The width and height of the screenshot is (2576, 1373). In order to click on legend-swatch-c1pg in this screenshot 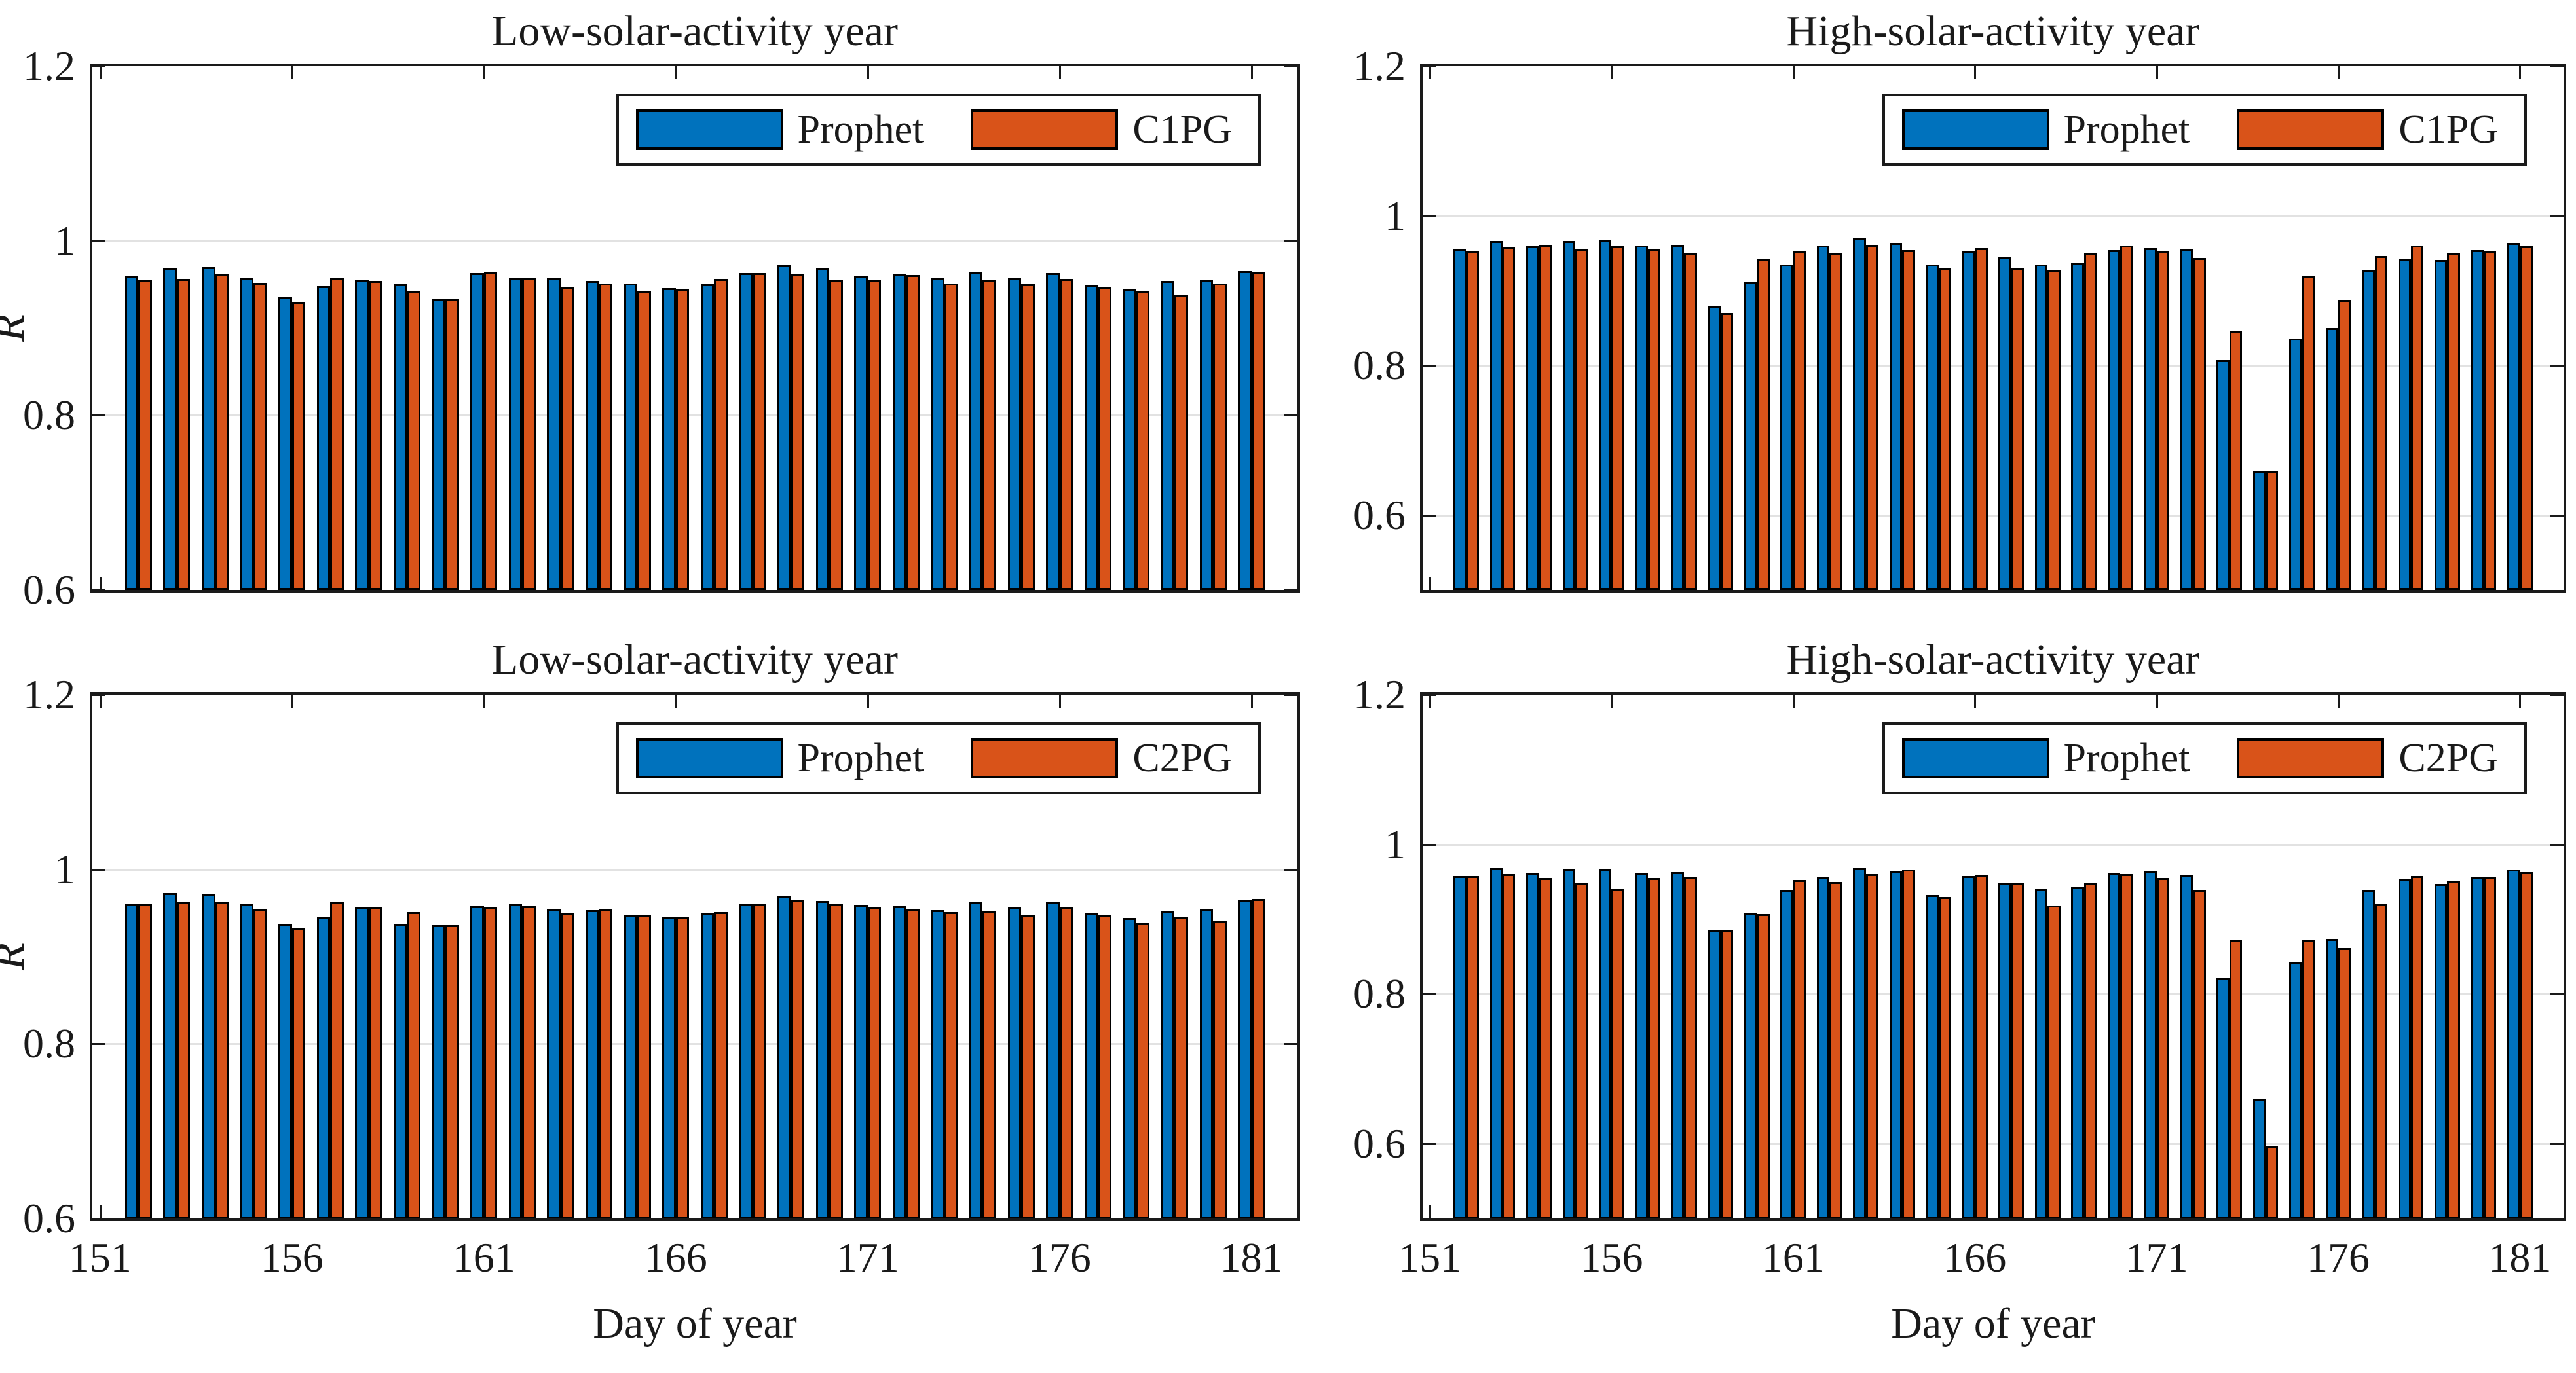, I will do `click(2311, 129)`.